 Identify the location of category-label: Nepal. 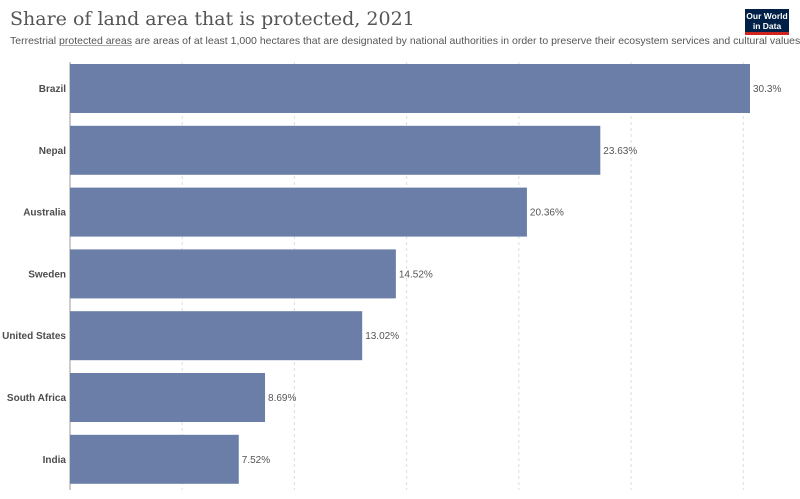
(52, 151).